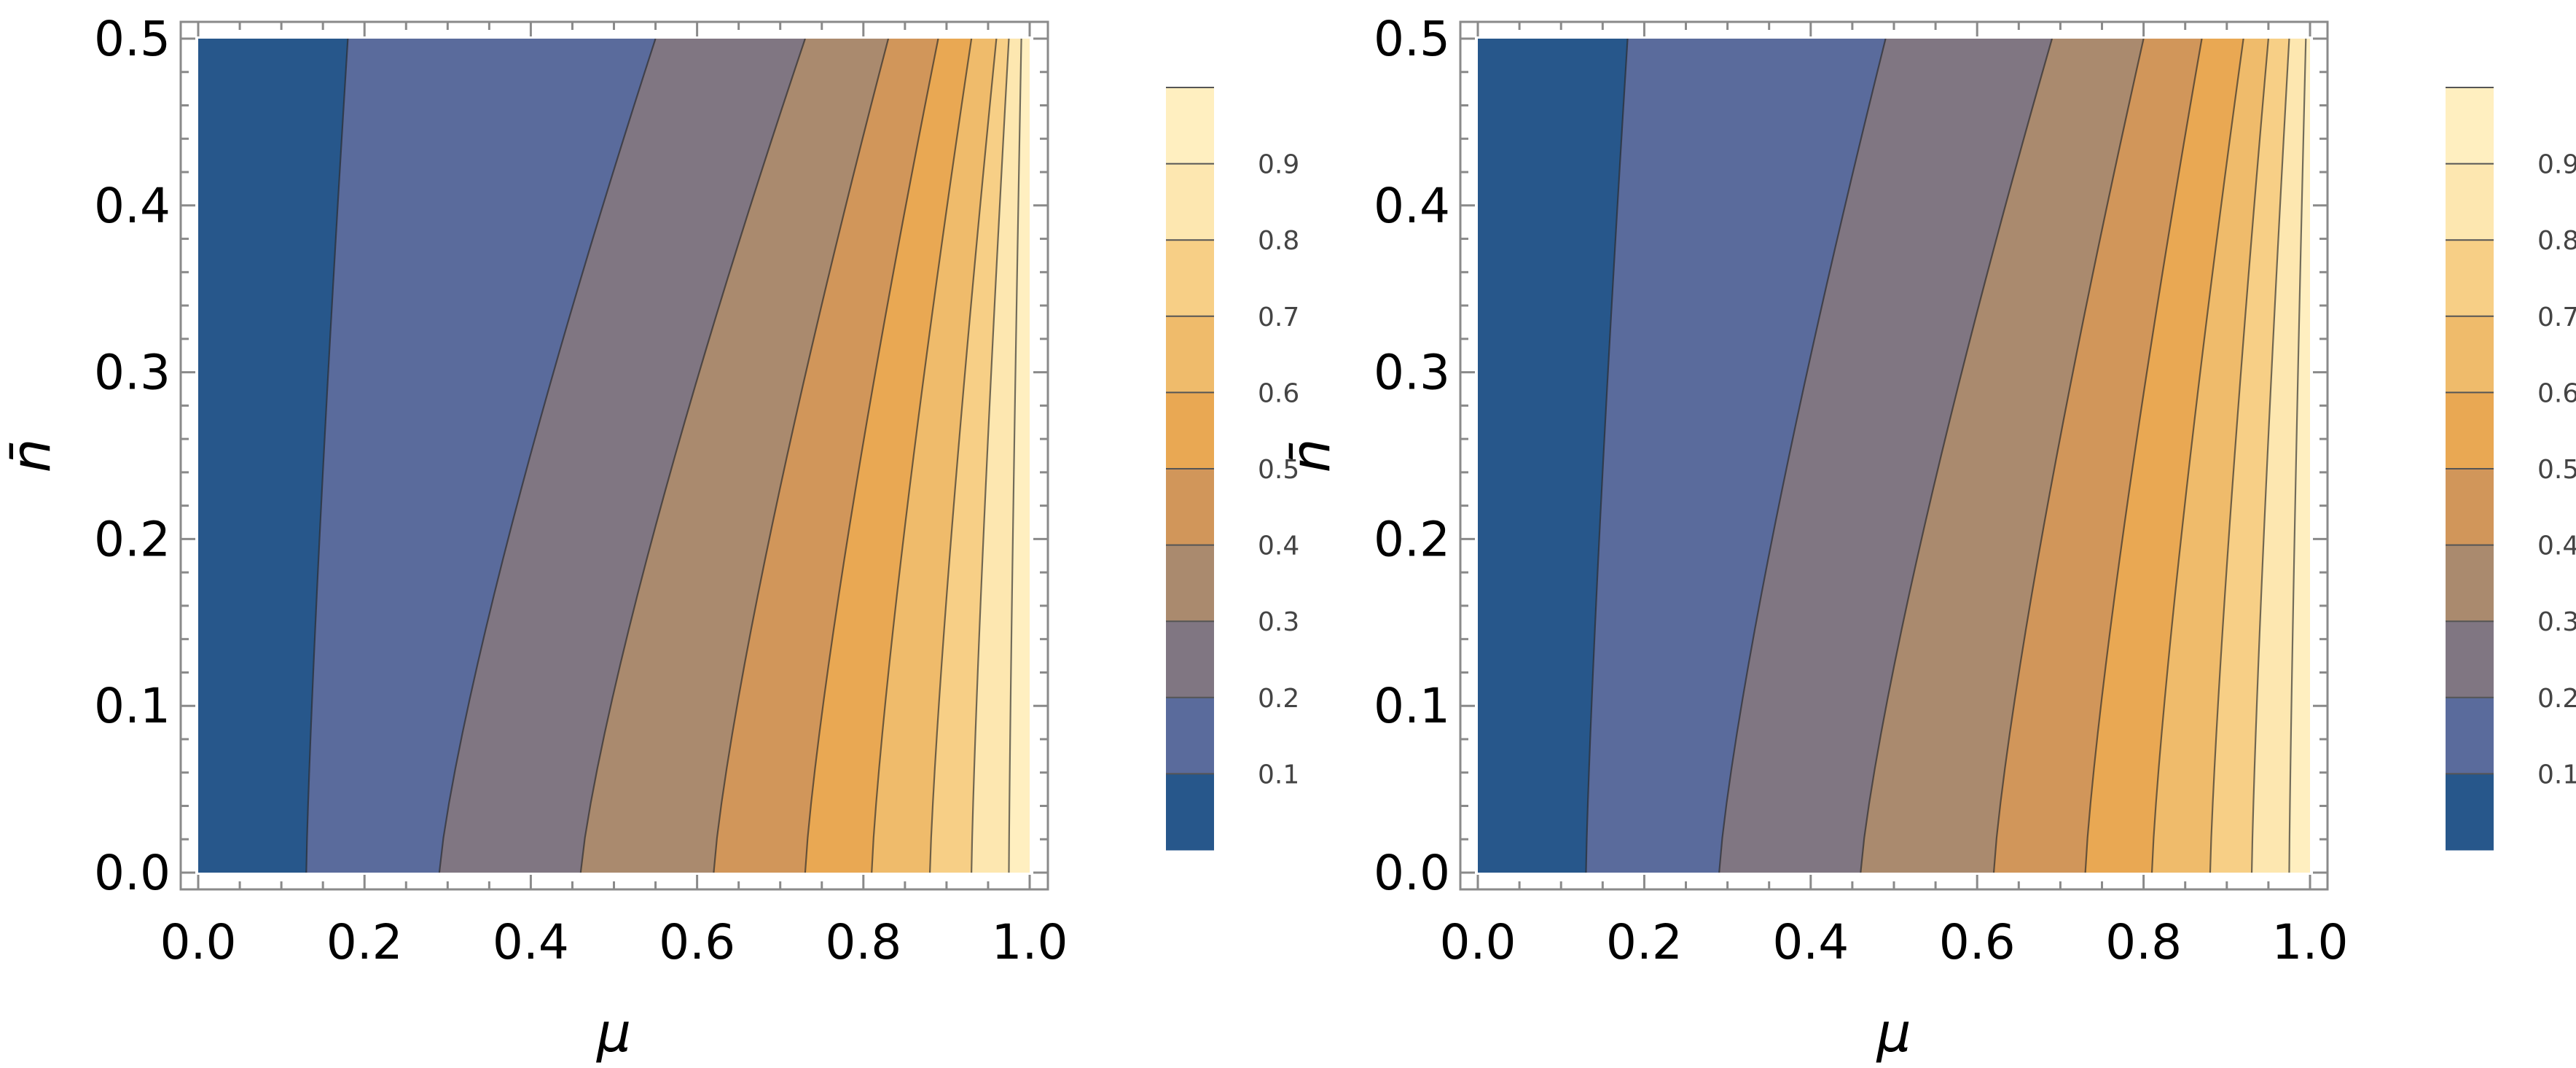 The height and width of the screenshot is (1068, 2576). I want to click on colorbar-right: 0.1 0.2 0.3 0.4 0.5 0.6 0.7 0.8 0.9, so click(2511, 469).